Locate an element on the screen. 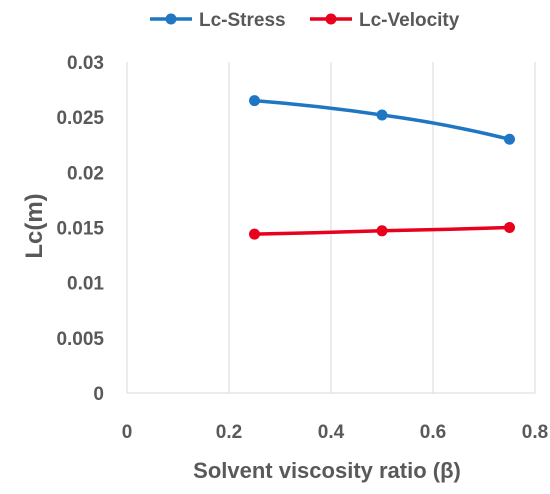  x-tick-label: 0.4 is located at coordinates (331, 432).